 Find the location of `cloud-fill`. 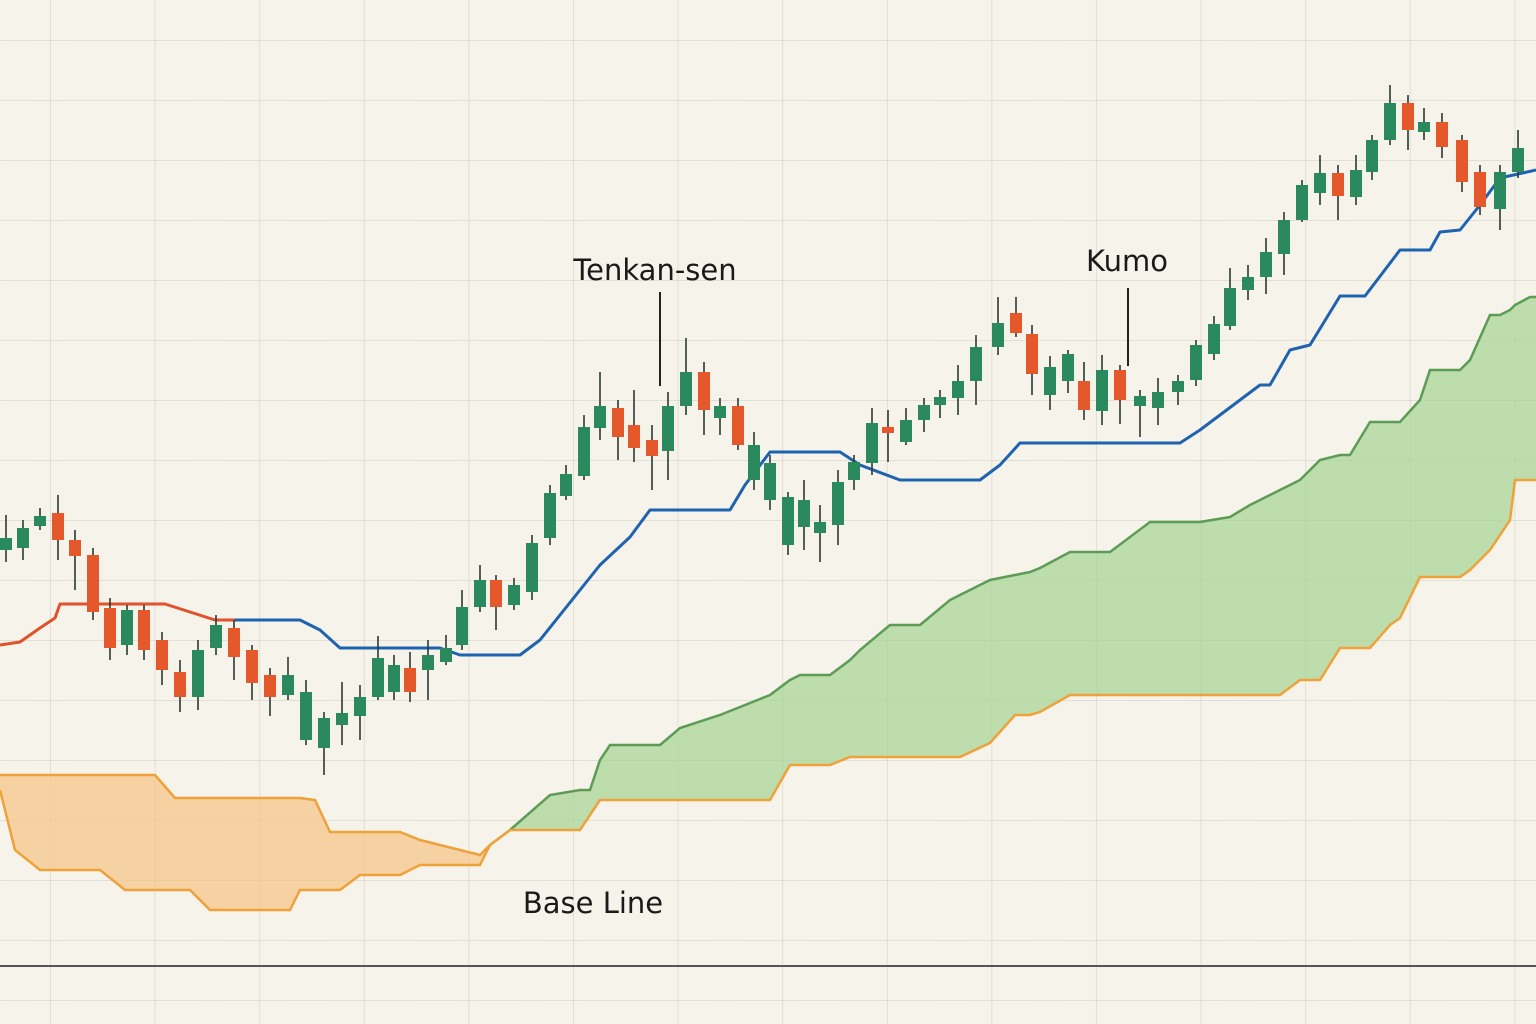

cloud-fill is located at coordinates (245, 842).